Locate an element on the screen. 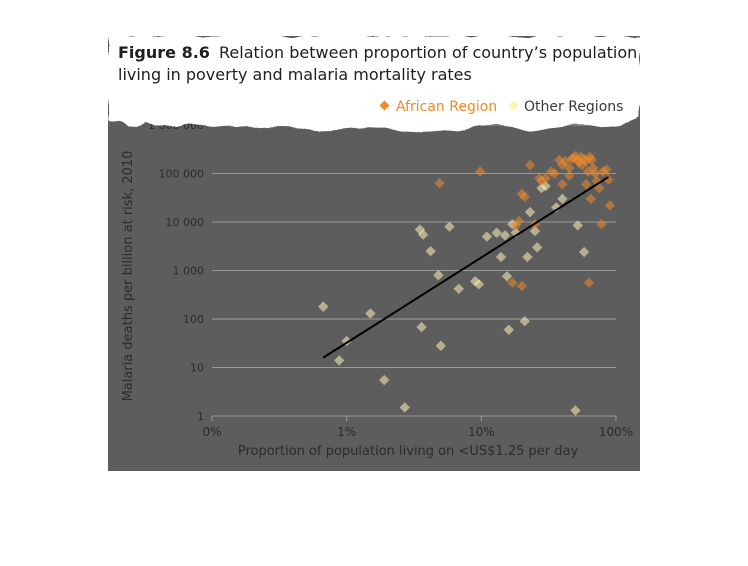 This screenshot has width=748, height=566. x-tick-label: 10% is located at coordinates (481, 432).